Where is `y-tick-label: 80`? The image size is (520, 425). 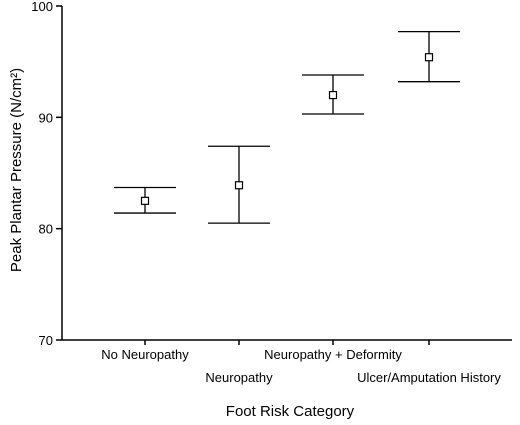 y-tick-label: 80 is located at coordinates (46, 229).